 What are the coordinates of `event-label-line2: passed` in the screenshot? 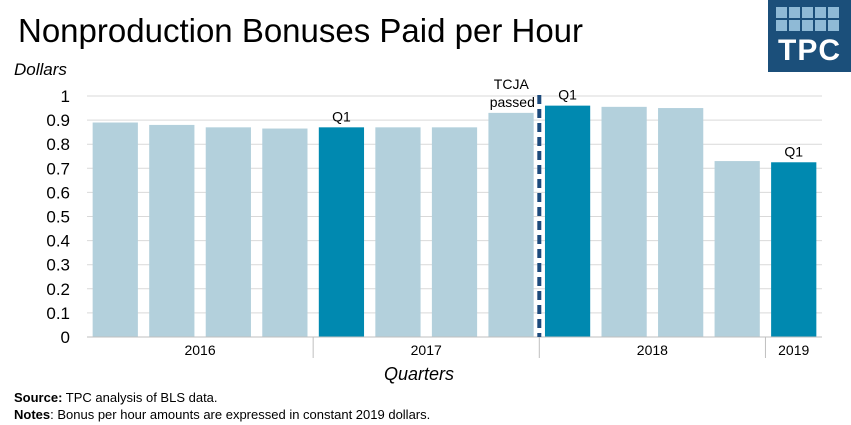 It's located at (512, 102).